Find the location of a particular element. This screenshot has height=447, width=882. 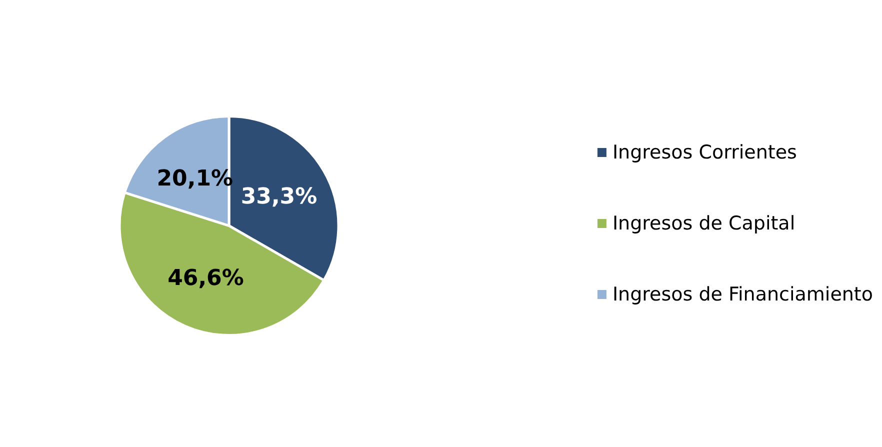

data-label: 20,1% is located at coordinates (195, 179).